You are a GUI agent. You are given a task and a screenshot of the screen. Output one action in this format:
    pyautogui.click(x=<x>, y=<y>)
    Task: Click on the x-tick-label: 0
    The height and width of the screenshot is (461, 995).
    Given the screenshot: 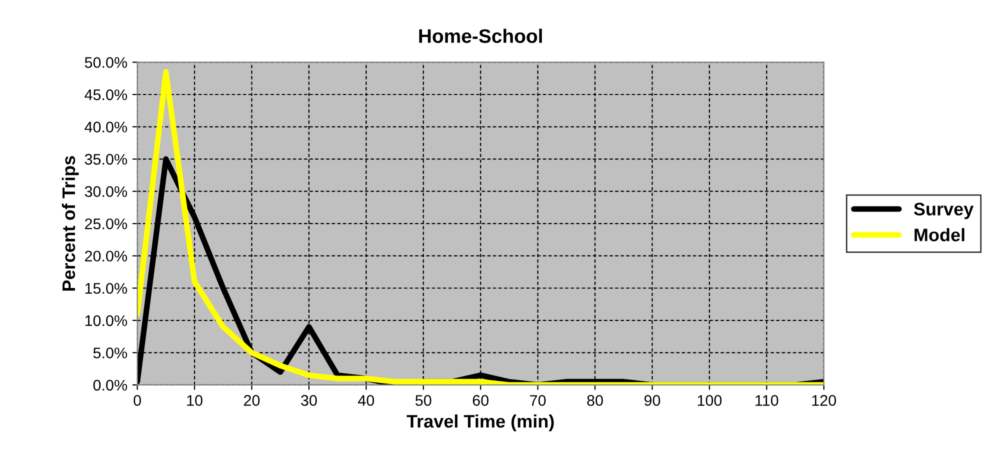 What is the action you would take?
    pyautogui.click(x=137, y=400)
    